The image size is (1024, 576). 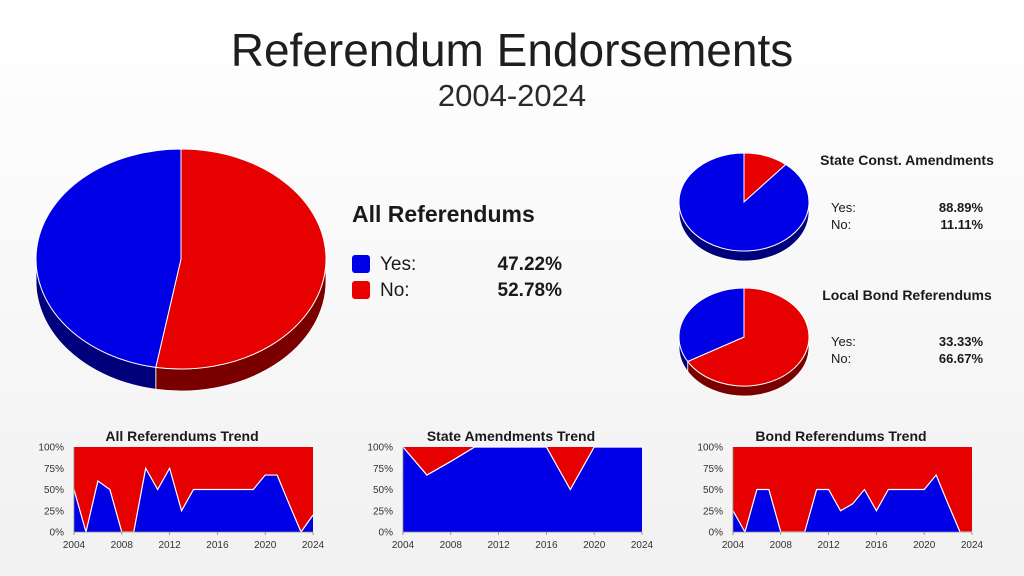 What do you see at coordinates (907, 341) in the screenshot?
I see `bond-yes-row: Yes: 33.33%` at bounding box center [907, 341].